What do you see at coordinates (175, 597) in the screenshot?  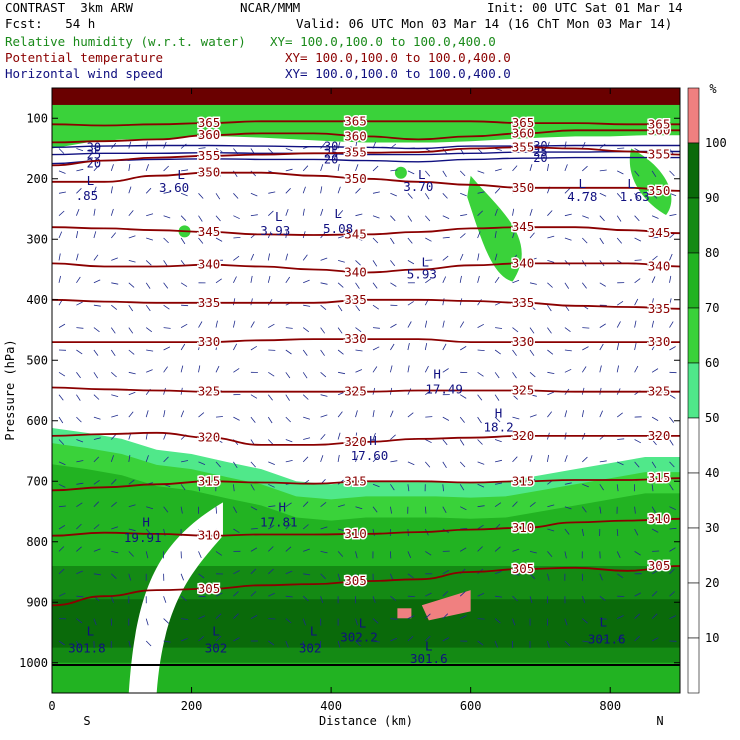 I see `rh-dry-notch` at bounding box center [175, 597].